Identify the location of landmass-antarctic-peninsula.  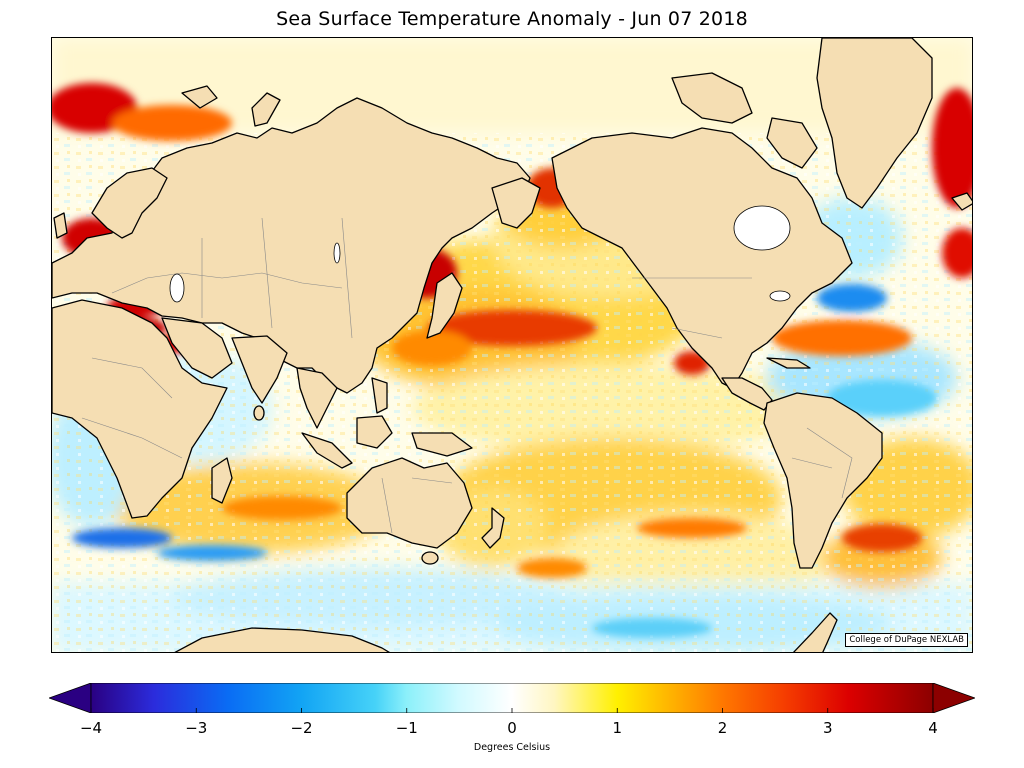
(815, 632).